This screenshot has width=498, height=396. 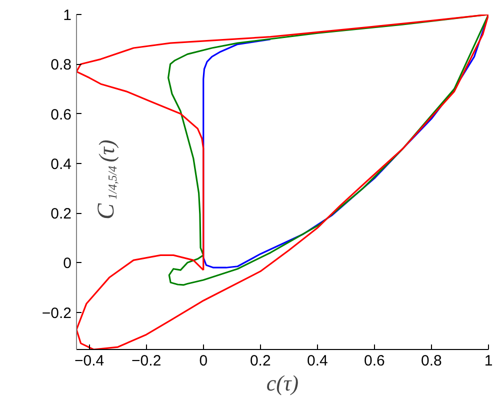 I want to click on y-tick-label: 0, so click(x=67, y=263).